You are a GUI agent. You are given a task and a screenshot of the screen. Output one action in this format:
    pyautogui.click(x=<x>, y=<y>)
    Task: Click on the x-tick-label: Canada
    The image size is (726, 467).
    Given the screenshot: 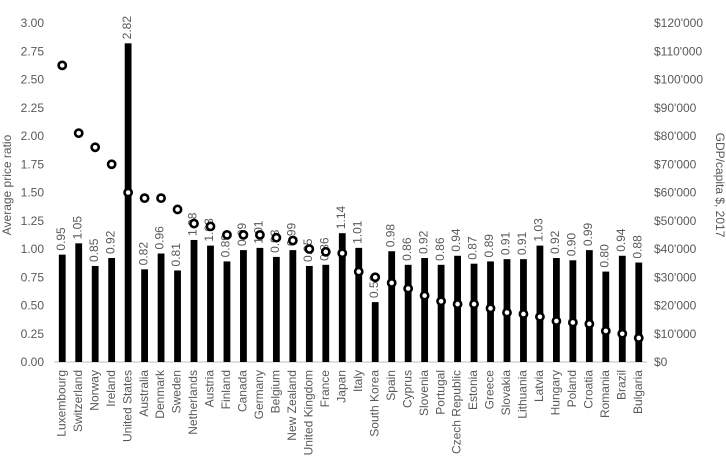 What is the action you would take?
    pyautogui.click(x=243, y=391)
    